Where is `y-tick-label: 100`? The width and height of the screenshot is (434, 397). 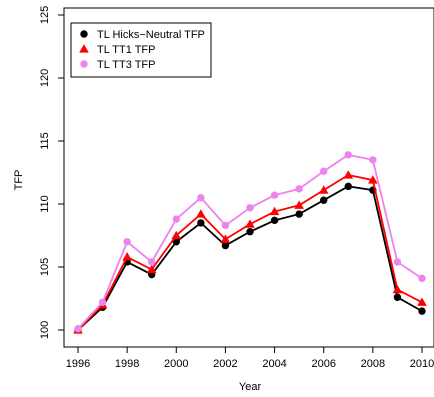 y-tick-label: 100 is located at coordinates (45, 330).